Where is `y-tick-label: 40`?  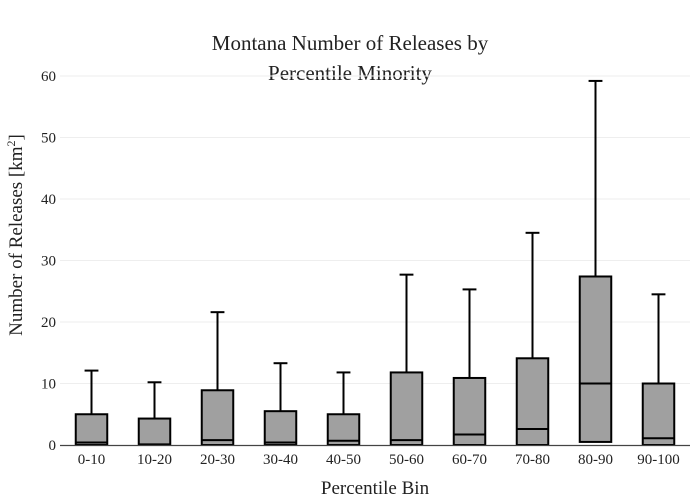 y-tick-label: 40 is located at coordinates (48, 200).